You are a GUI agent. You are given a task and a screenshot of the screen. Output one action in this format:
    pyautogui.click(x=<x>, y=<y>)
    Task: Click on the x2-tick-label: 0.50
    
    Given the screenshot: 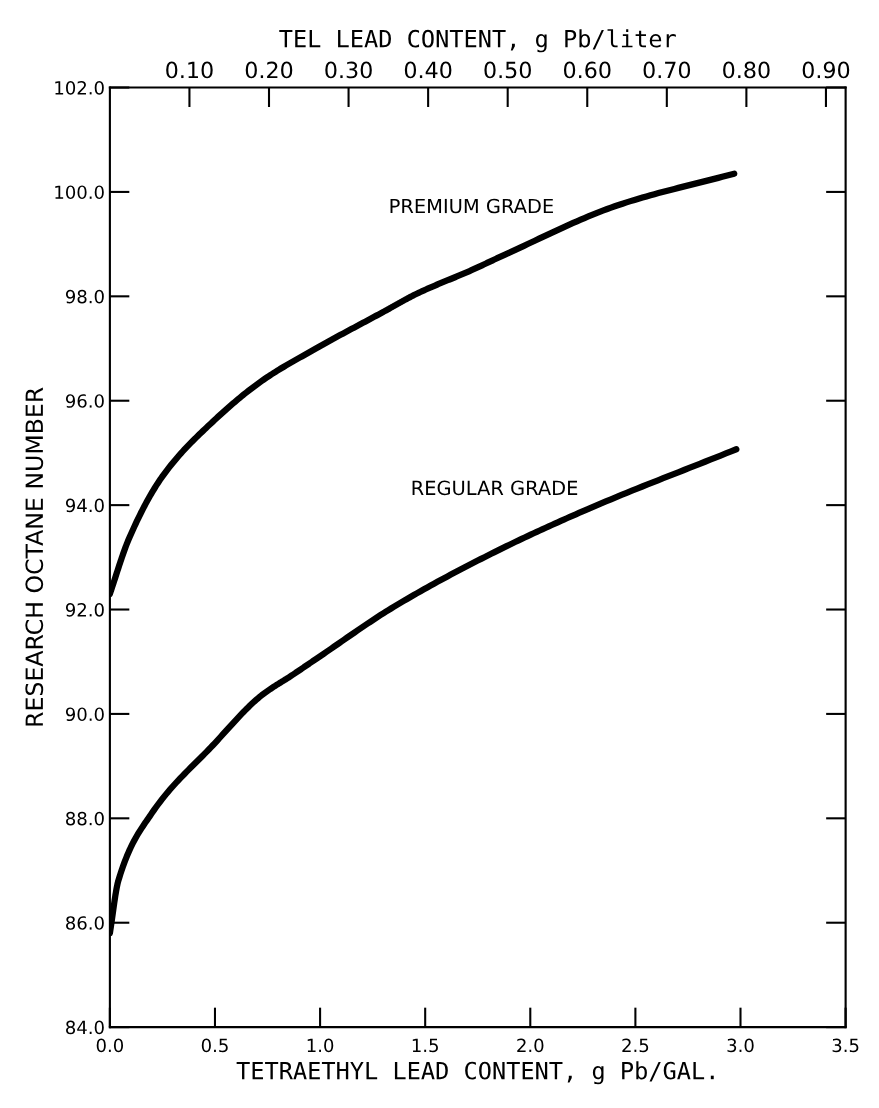 What is the action you would take?
    pyautogui.click(x=507, y=70)
    